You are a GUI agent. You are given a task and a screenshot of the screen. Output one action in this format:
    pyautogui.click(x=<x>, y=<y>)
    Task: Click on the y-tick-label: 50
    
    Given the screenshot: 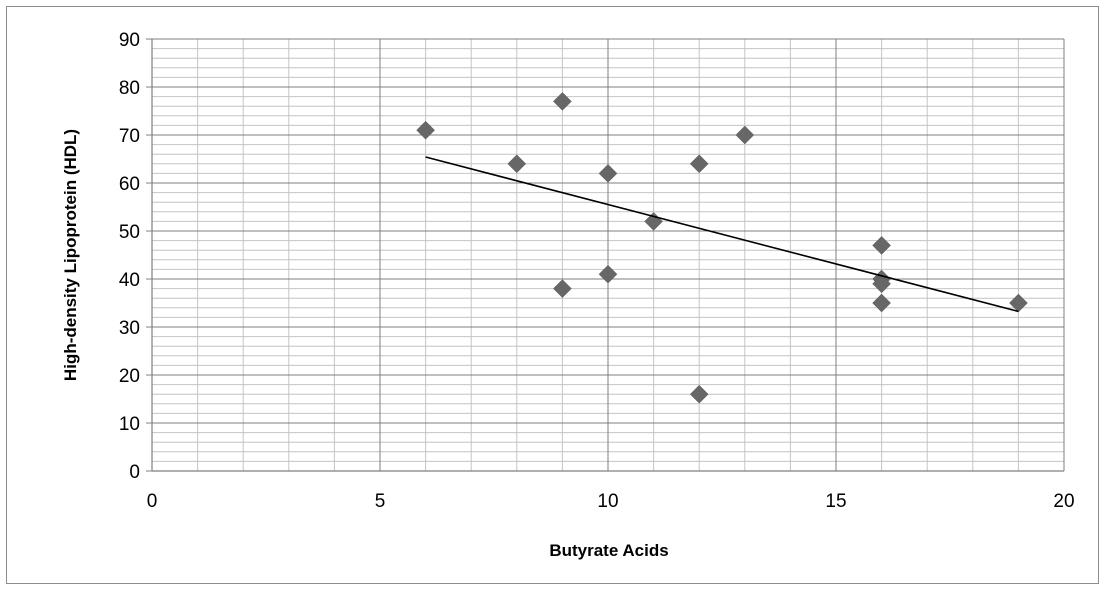 What is the action you would take?
    pyautogui.click(x=129, y=232)
    